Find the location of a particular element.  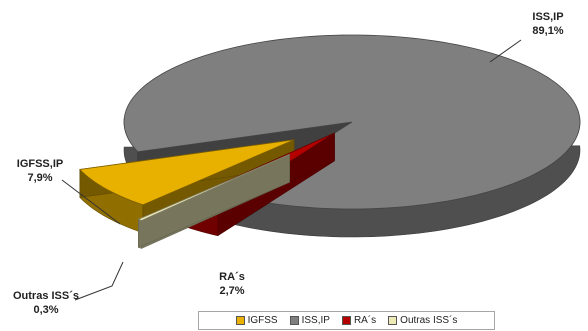

pie-slice-igfss is located at coordinates (187, 172).